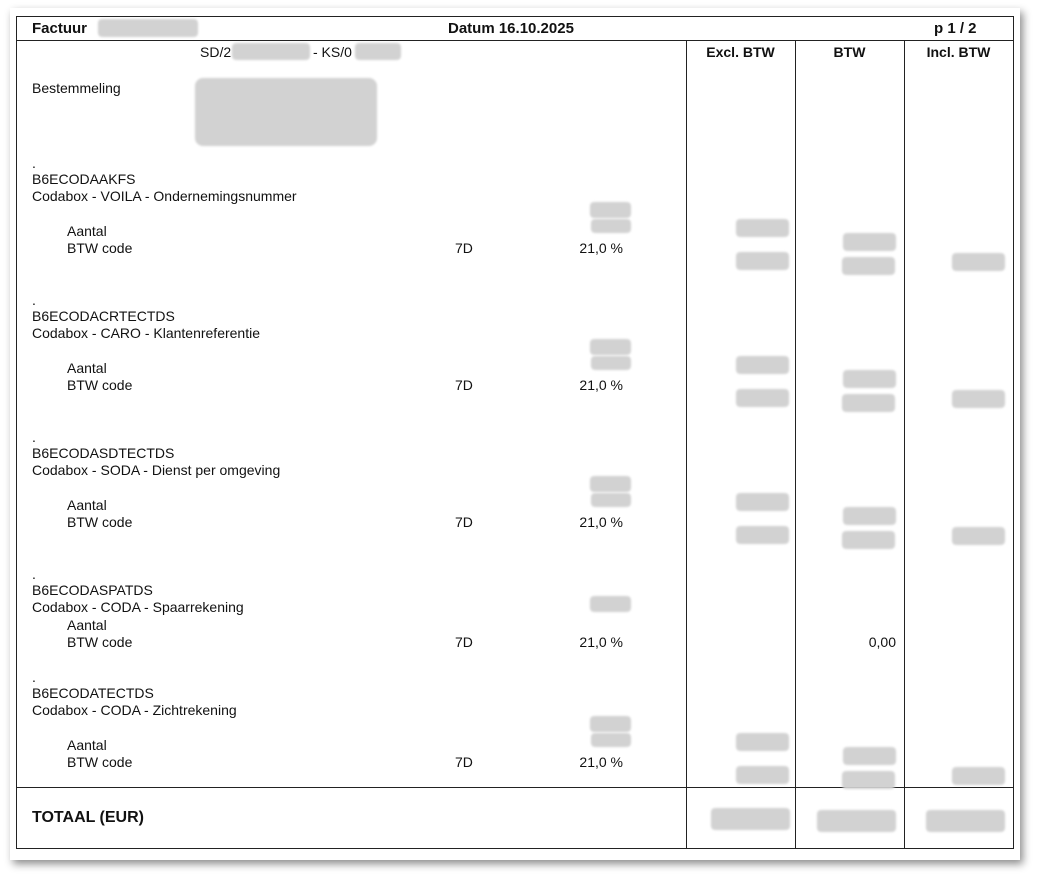 The width and height of the screenshot is (1045, 878). Describe the element at coordinates (134, 710) in the screenshot. I see `item-description: Codabox - CODA - Zichtrekening` at that location.